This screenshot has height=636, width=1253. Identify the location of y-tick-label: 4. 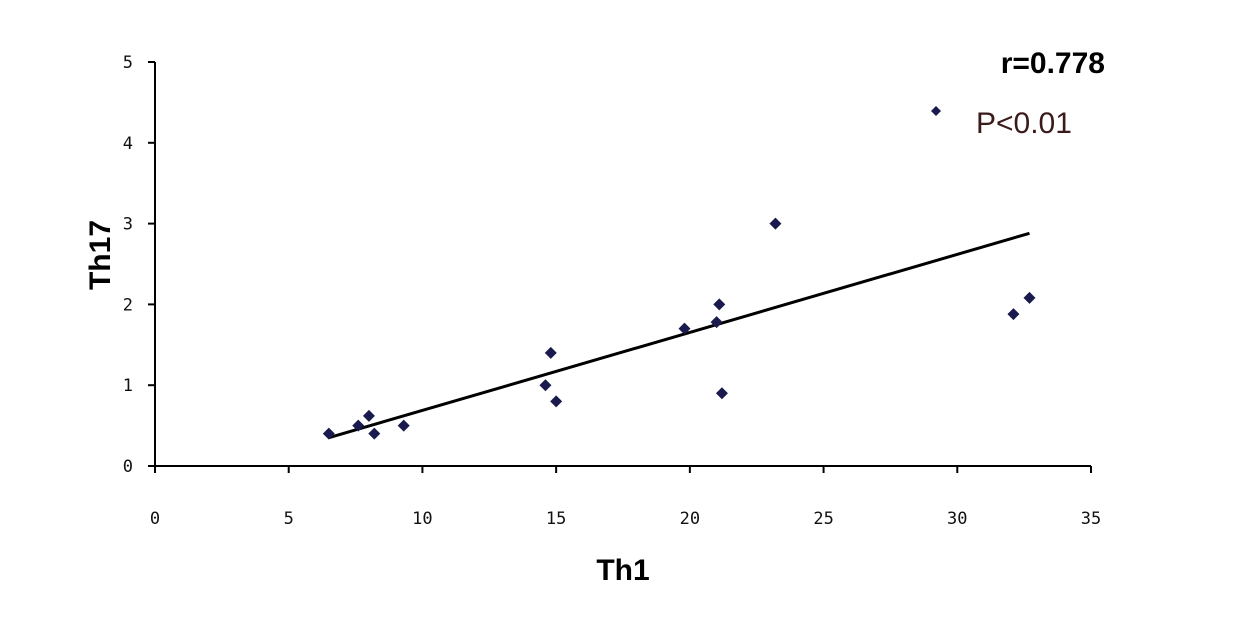
(128, 144).